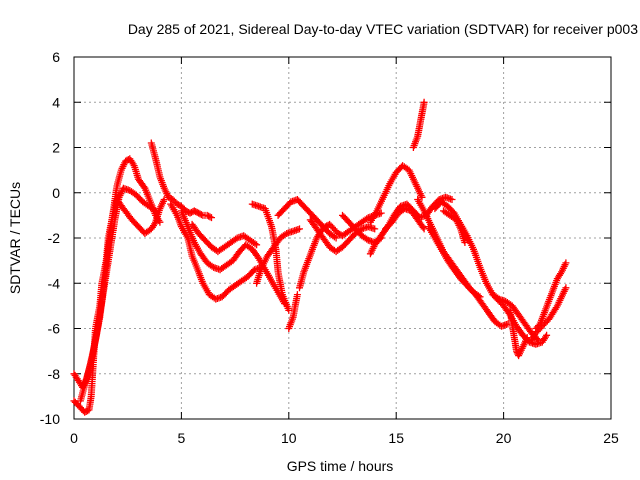 The height and width of the screenshot is (480, 640). Describe the element at coordinates (181, 180) in the screenshot. I see `series-sat-d` at that location.